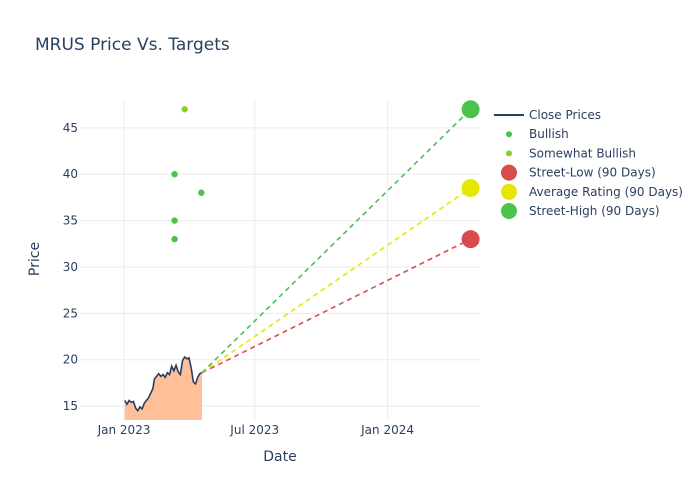 Image resolution: width=700 pixels, height=500 pixels. Describe the element at coordinates (582, 153) in the screenshot. I see `legend-label: Somewhat Bullish` at that location.